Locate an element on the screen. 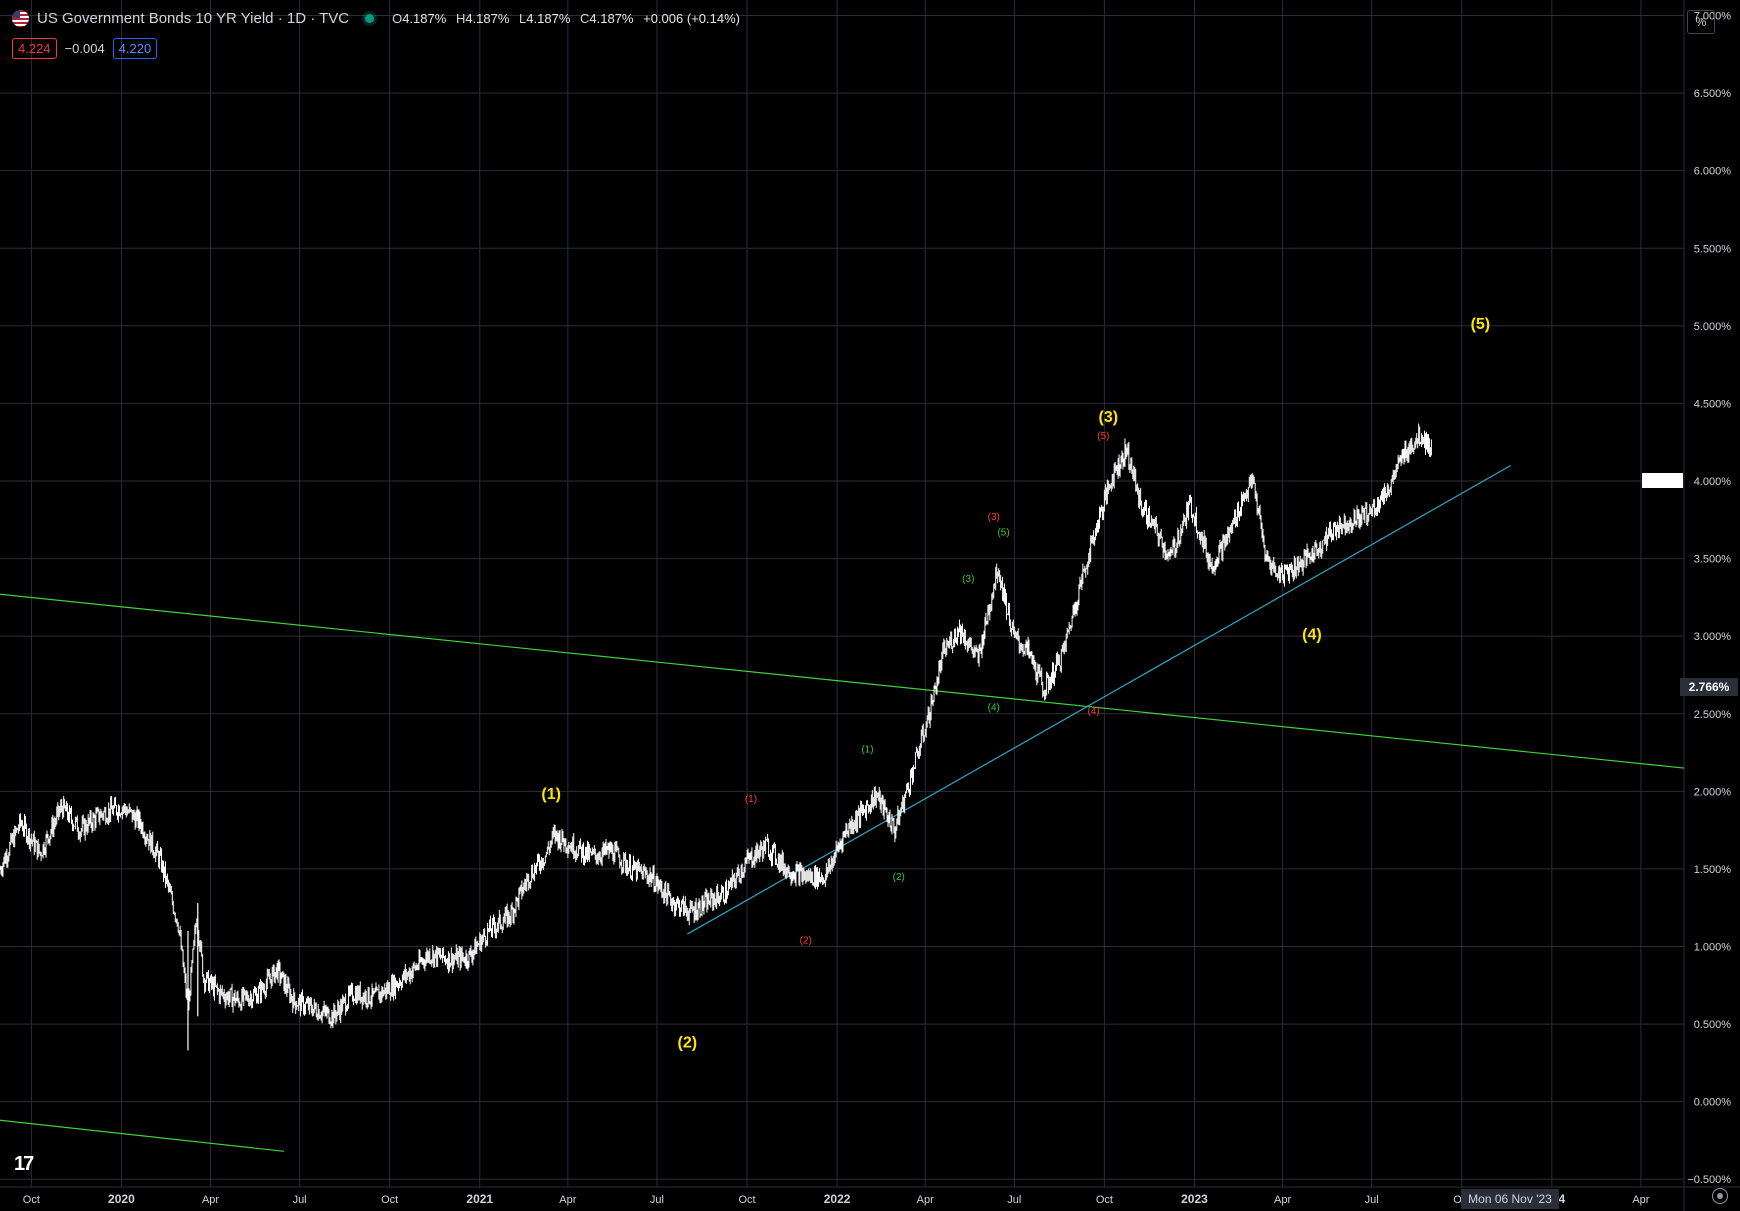 The width and height of the screenshot is (1740, 1211). y-tick-label: 4.500% is located at coordinates (1713, 404).